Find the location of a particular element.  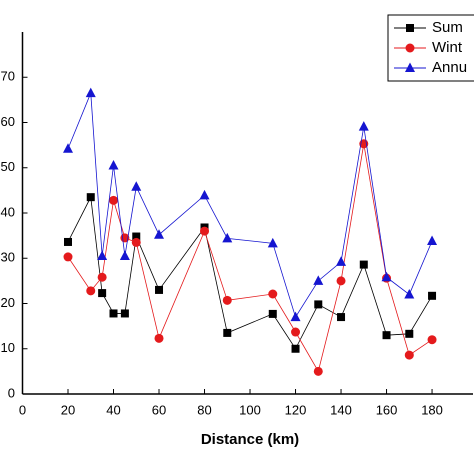

x-tick-label: 0 is located at coordinates (22, 409).